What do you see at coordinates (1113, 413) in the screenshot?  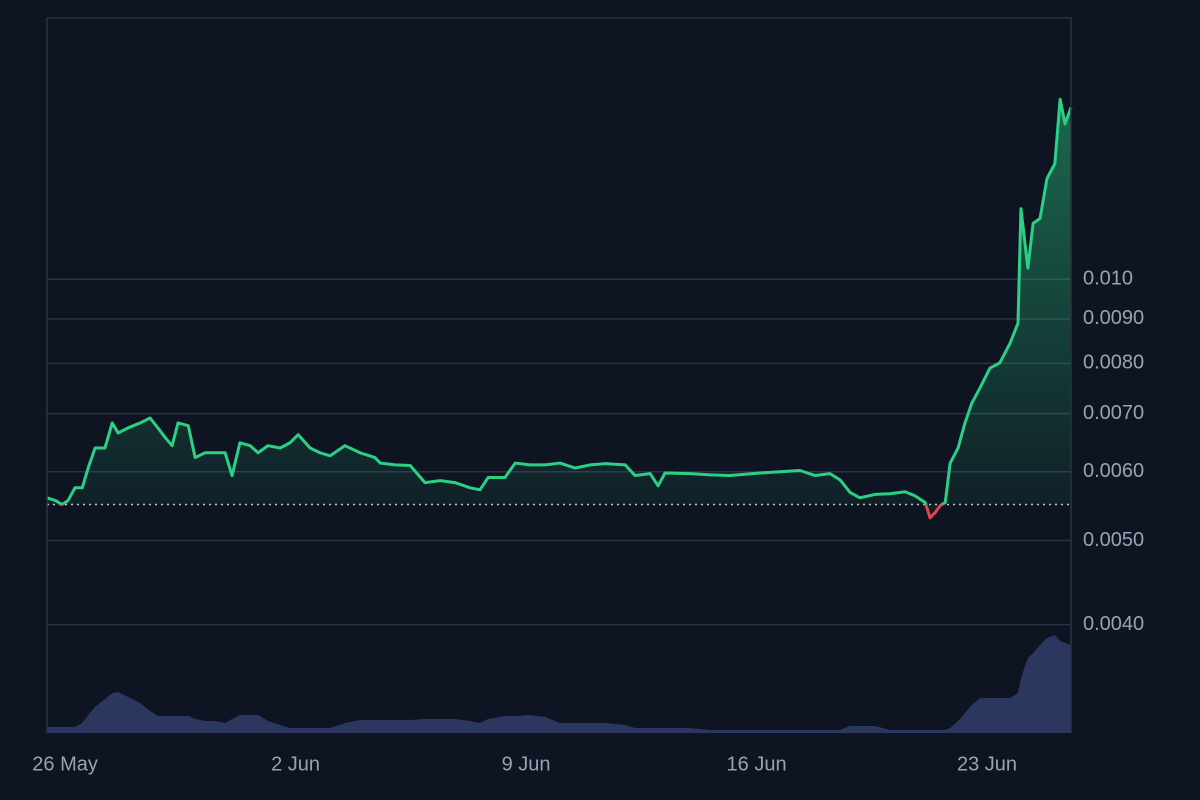 I see `y-tick-label: 0.0070` at bounding box center [1113, 413].